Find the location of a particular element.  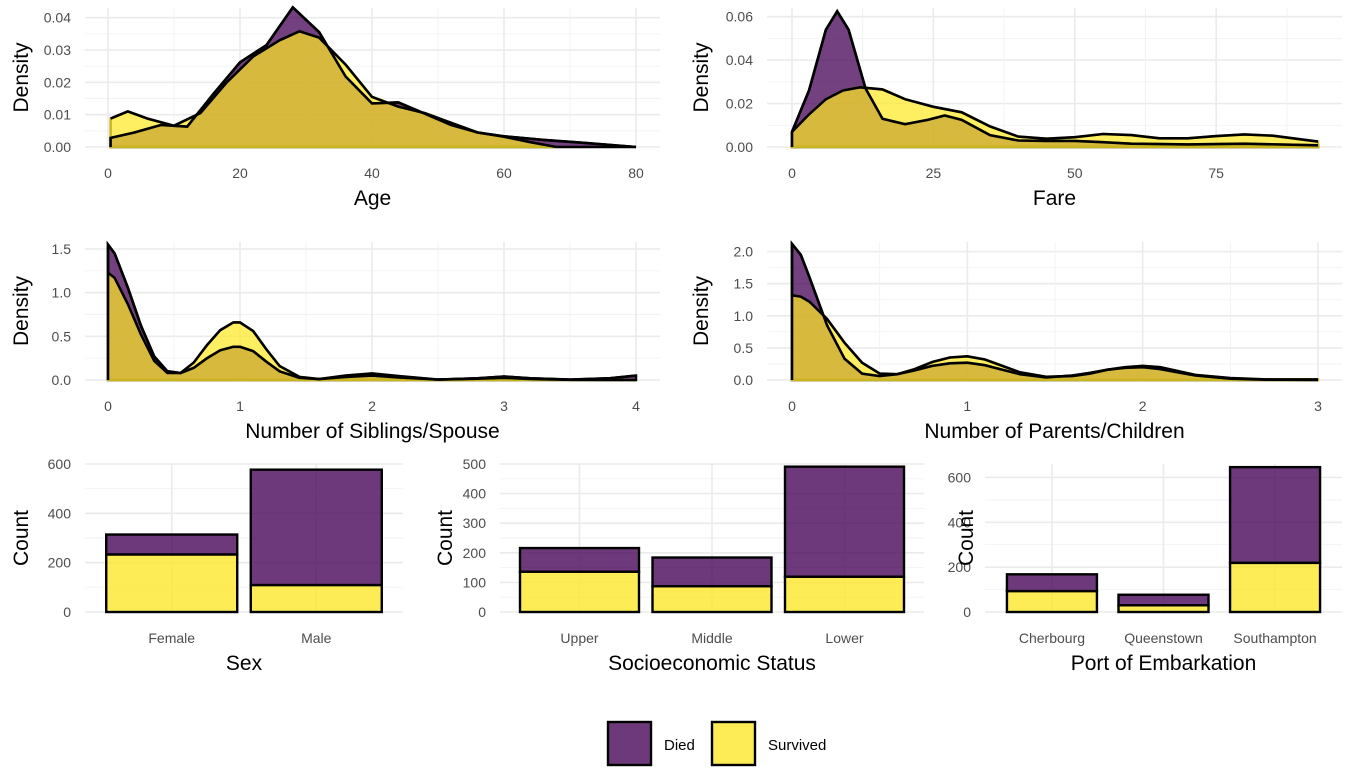

x-tick-label: 40 is located at coordinates (372, 173).